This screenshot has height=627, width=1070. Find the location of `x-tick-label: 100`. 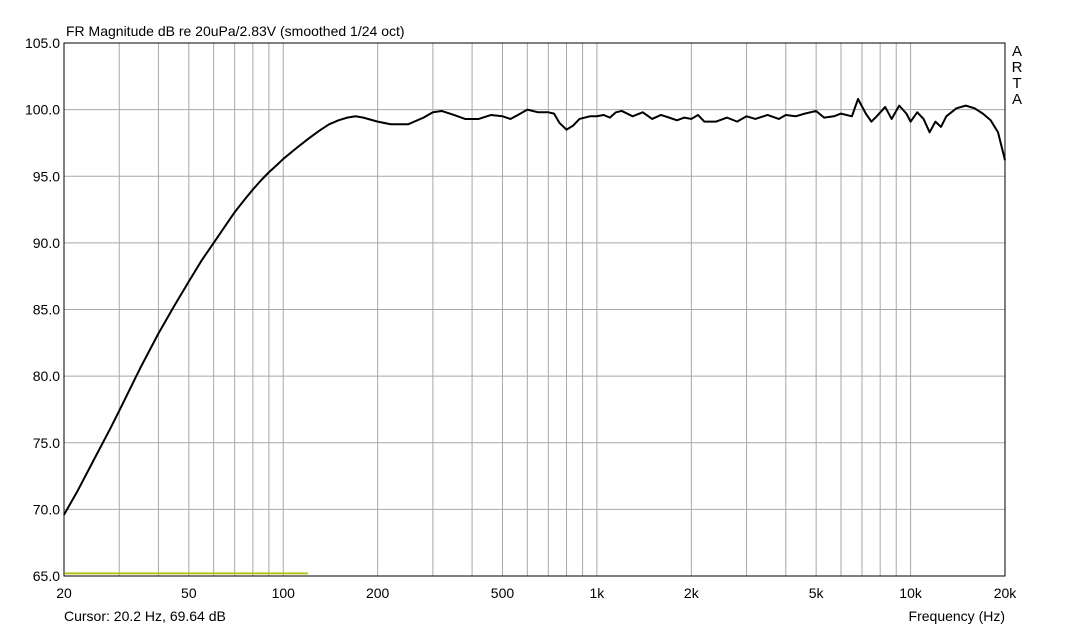

x-tick-label: 100 is located at coordinates (284, 593).